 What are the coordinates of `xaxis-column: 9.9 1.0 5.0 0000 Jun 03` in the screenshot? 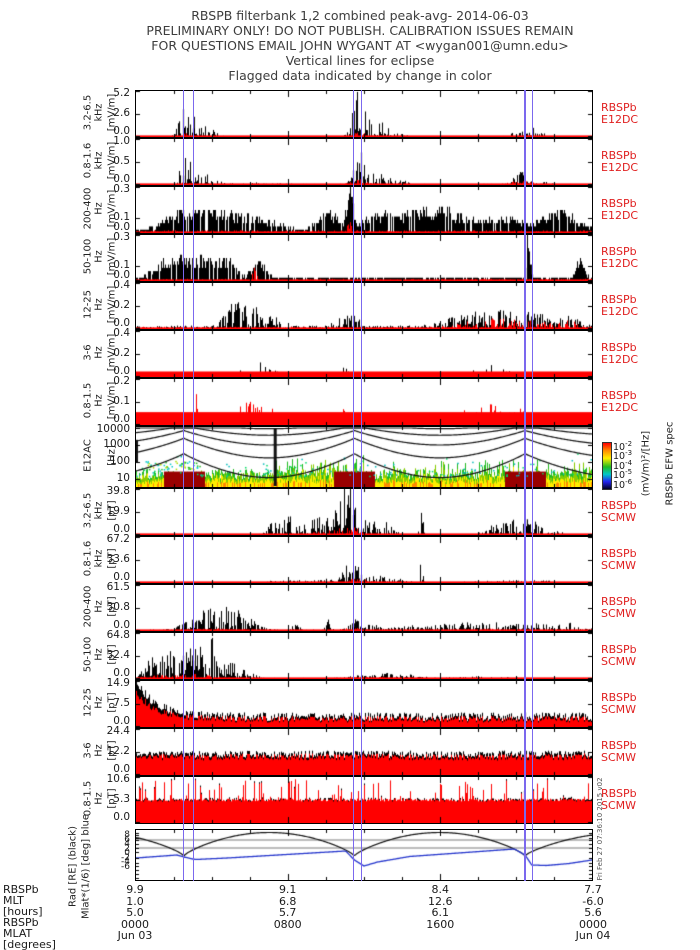 It's located at (135, 912).